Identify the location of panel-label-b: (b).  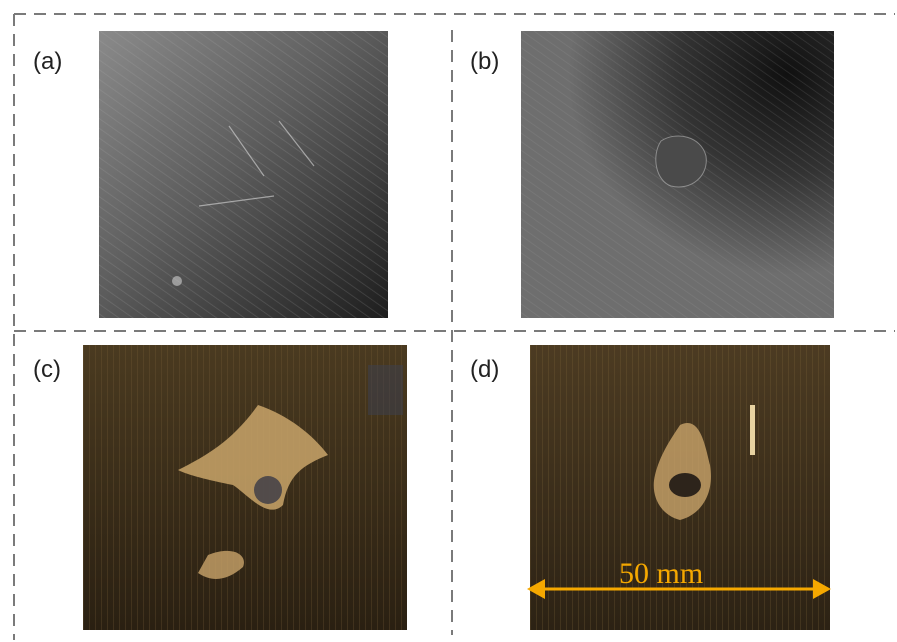
(485, 61).